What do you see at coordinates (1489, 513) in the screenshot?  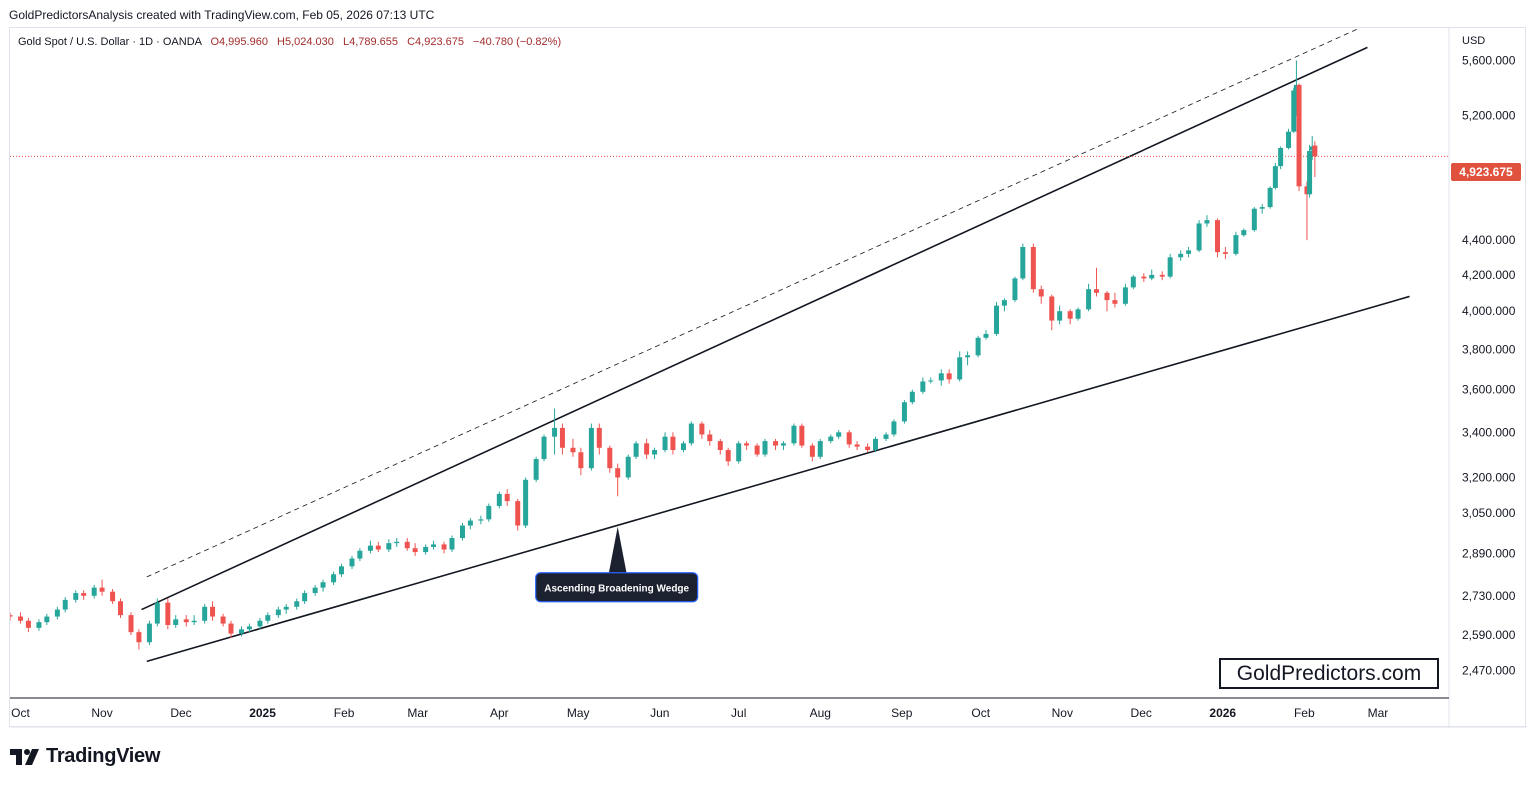 I see `price-tick-label: 3,050.000` at bounding box center [1489, 513].